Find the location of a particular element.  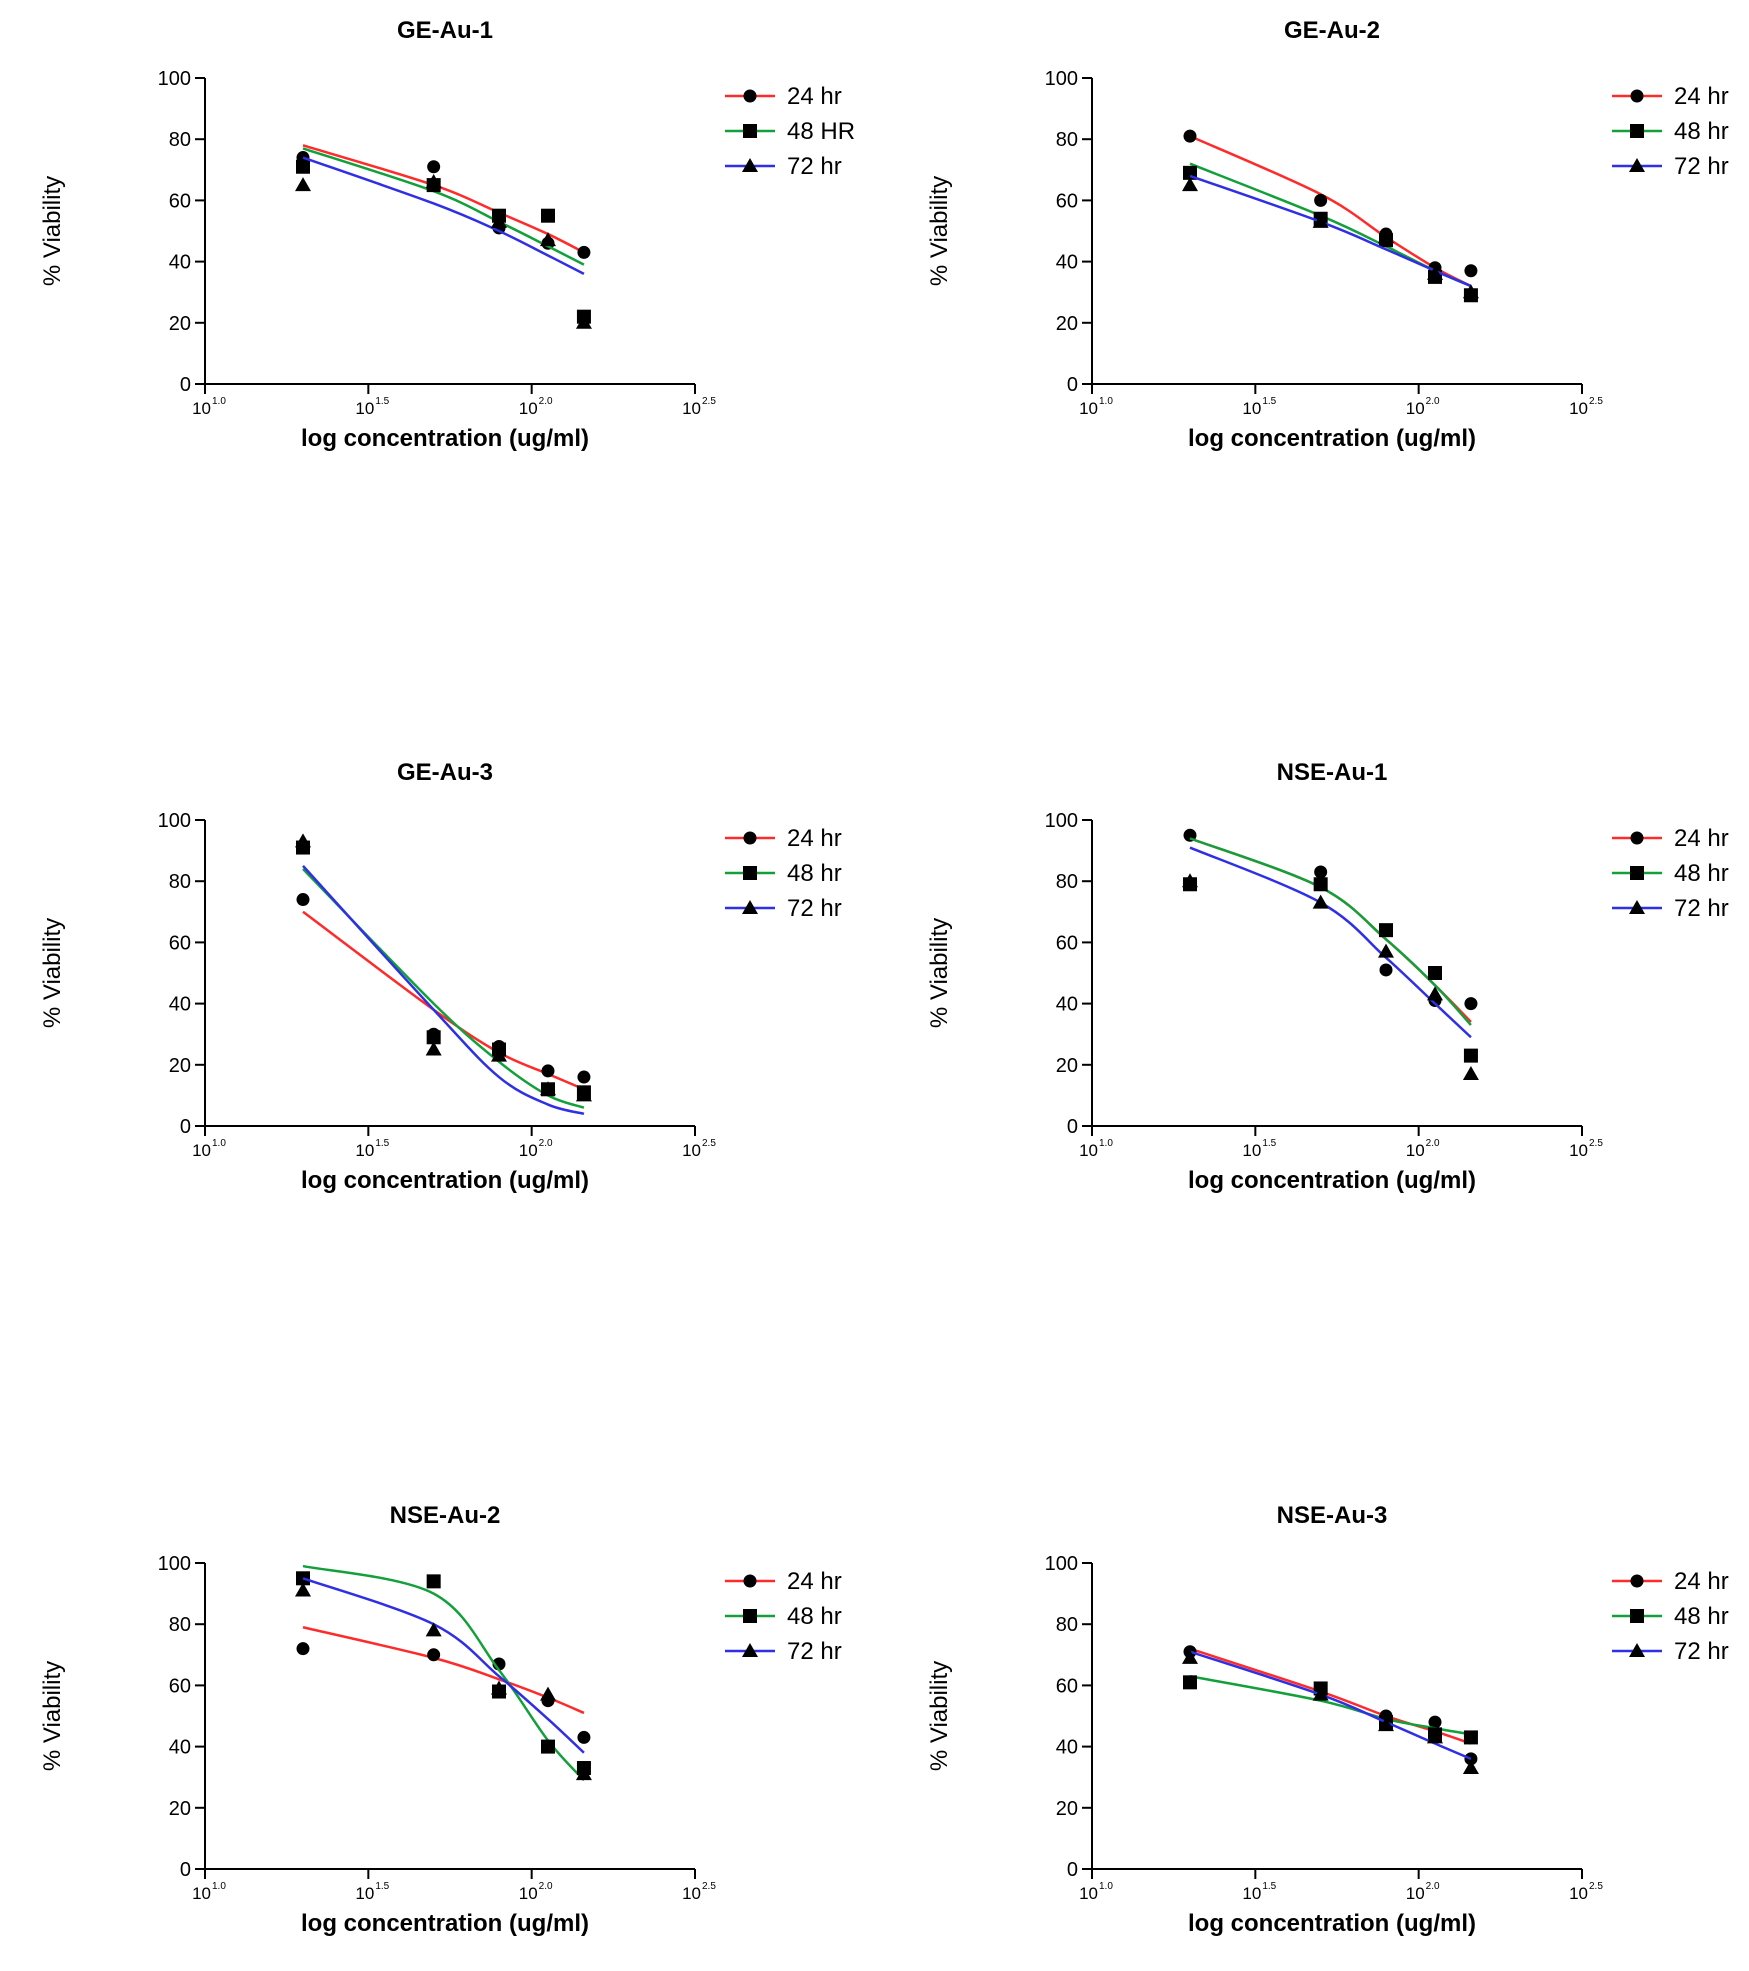

chart-title: NSE-Au-1 is located at coordinates (1332, 772).